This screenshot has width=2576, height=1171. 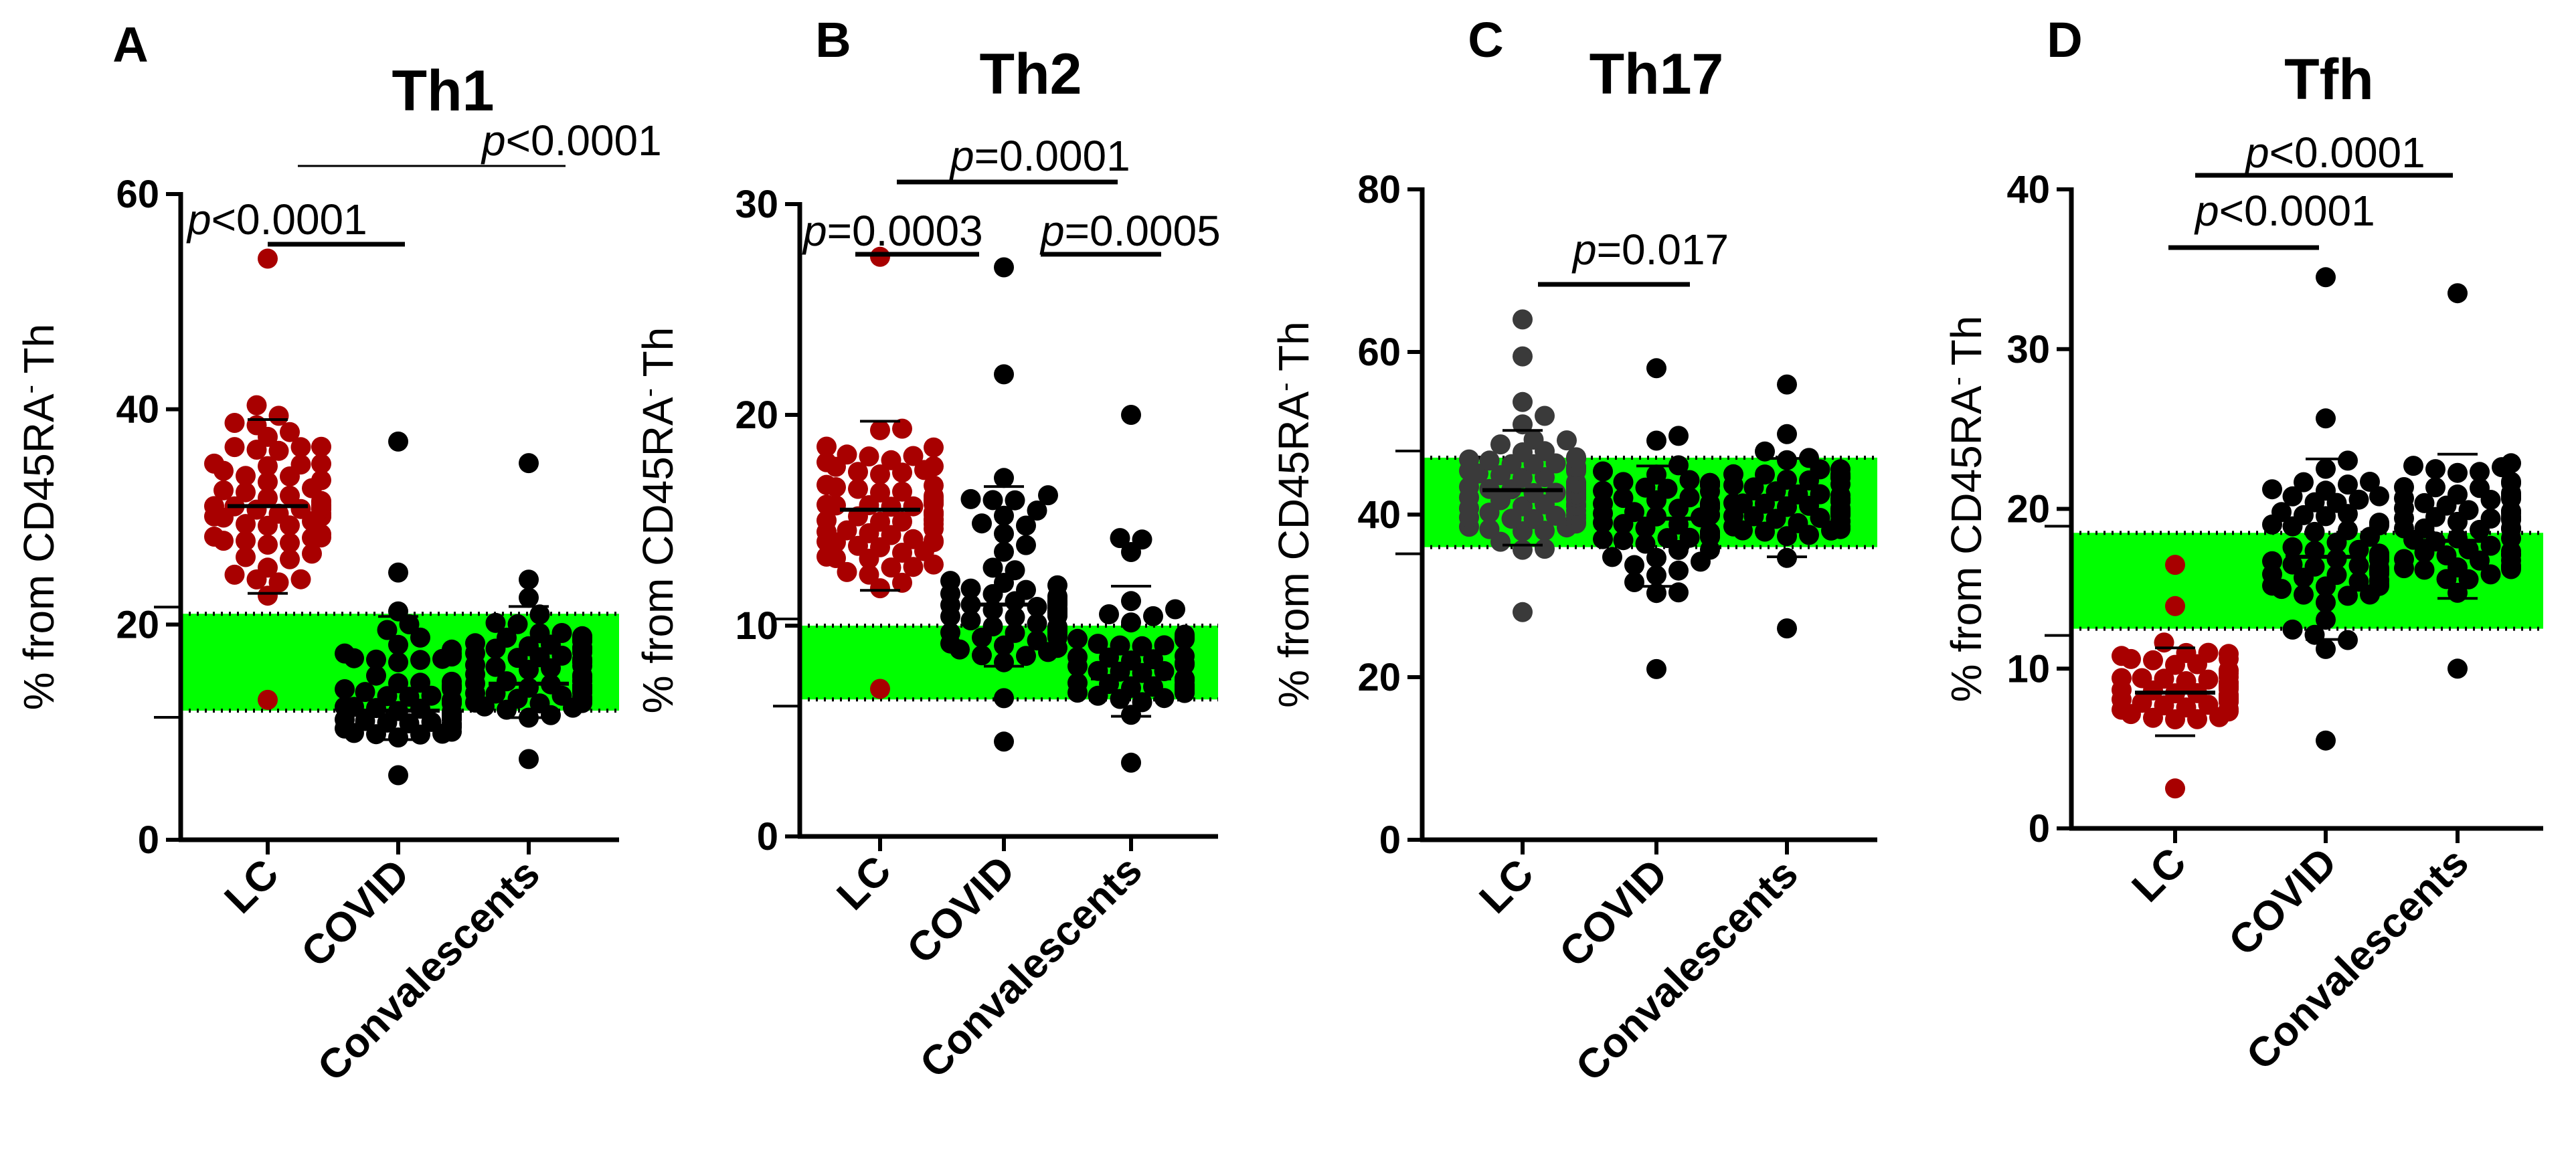 I want to click on y-tick-label: 80, so click(x=1379, y=189).